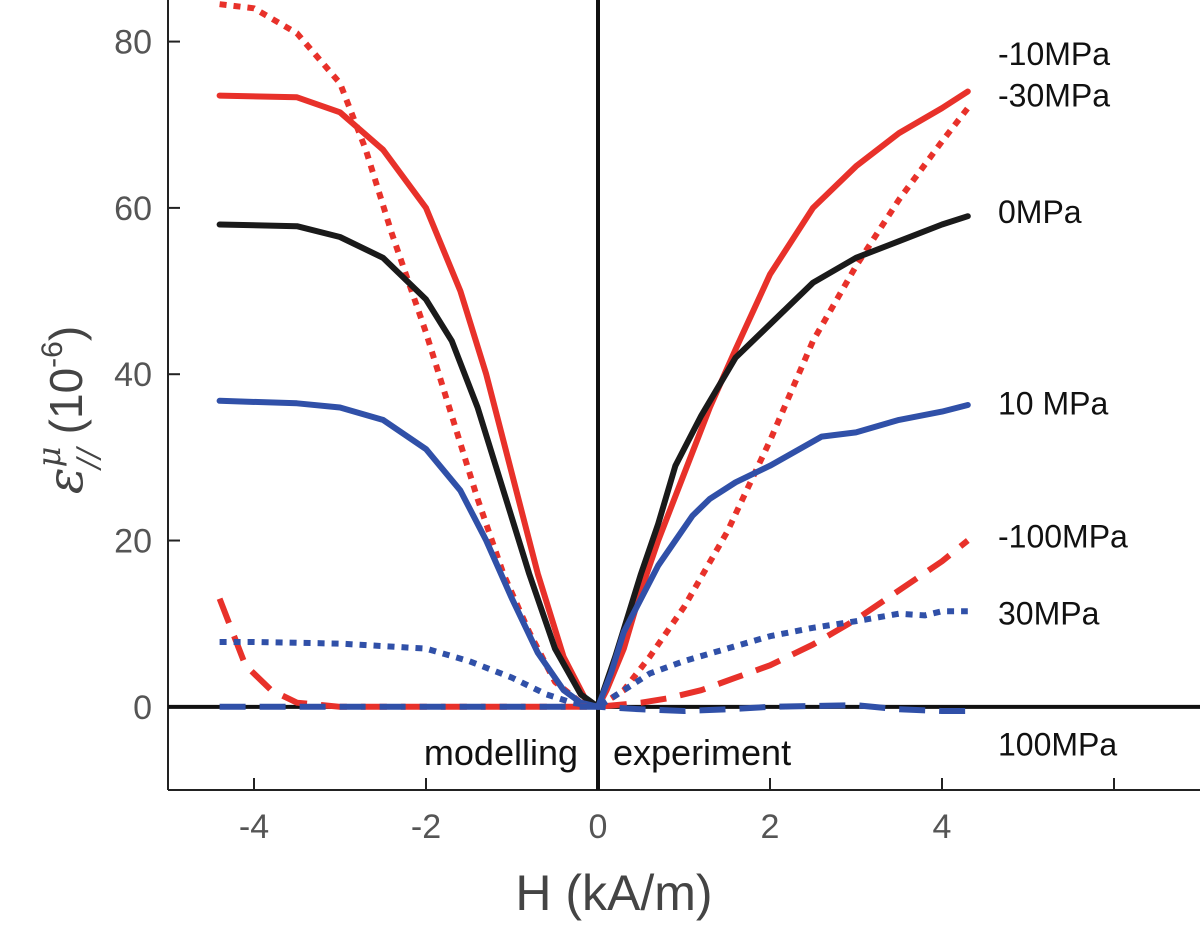 The height and width of the screenshot is (932, 1200). Describe the element at coordinates (501, 752) in the screenshot. I see `region-label-modelling: modelling` at that location.